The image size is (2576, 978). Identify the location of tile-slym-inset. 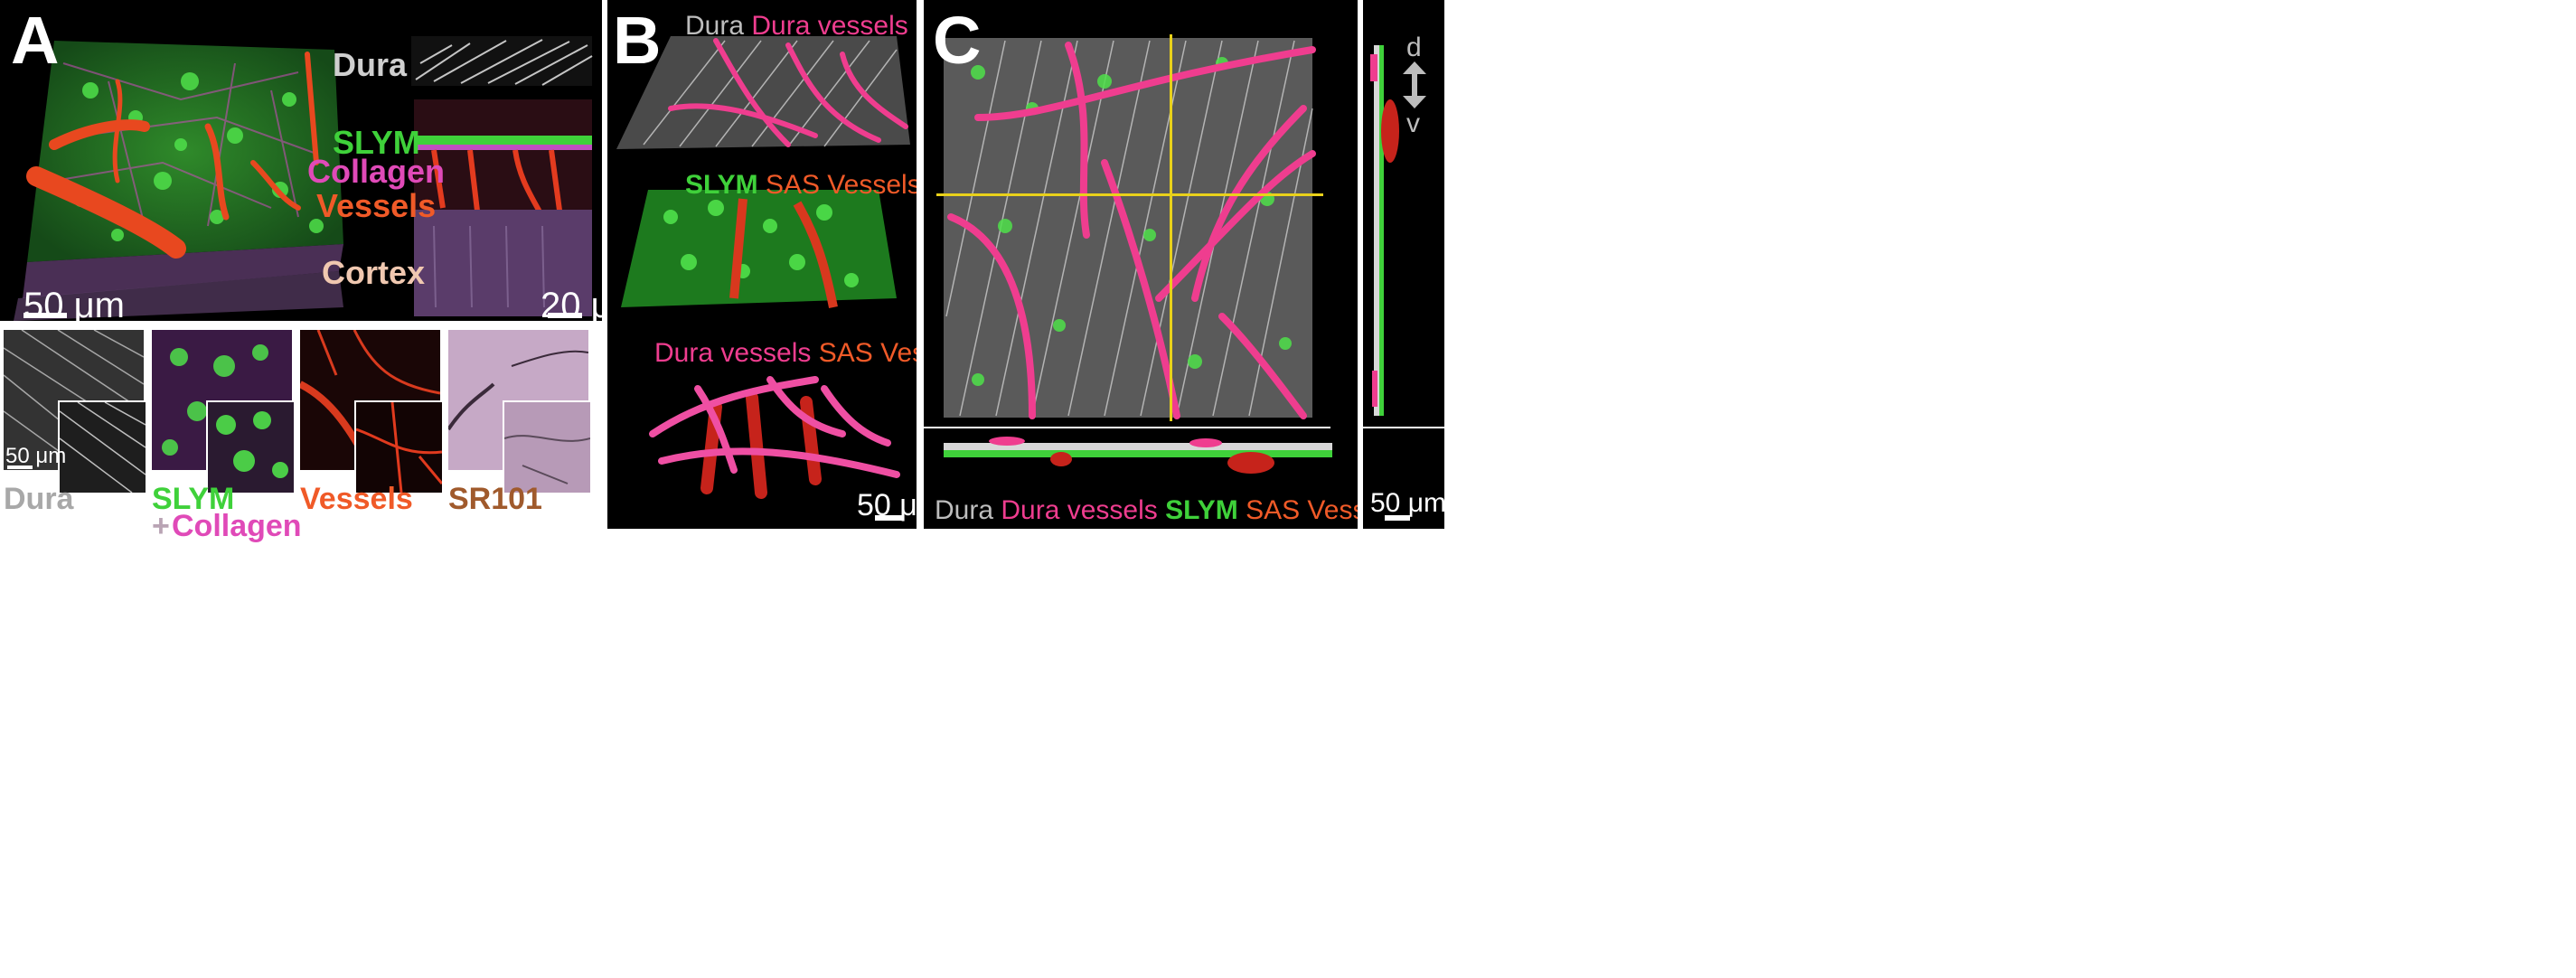
(251, 447).